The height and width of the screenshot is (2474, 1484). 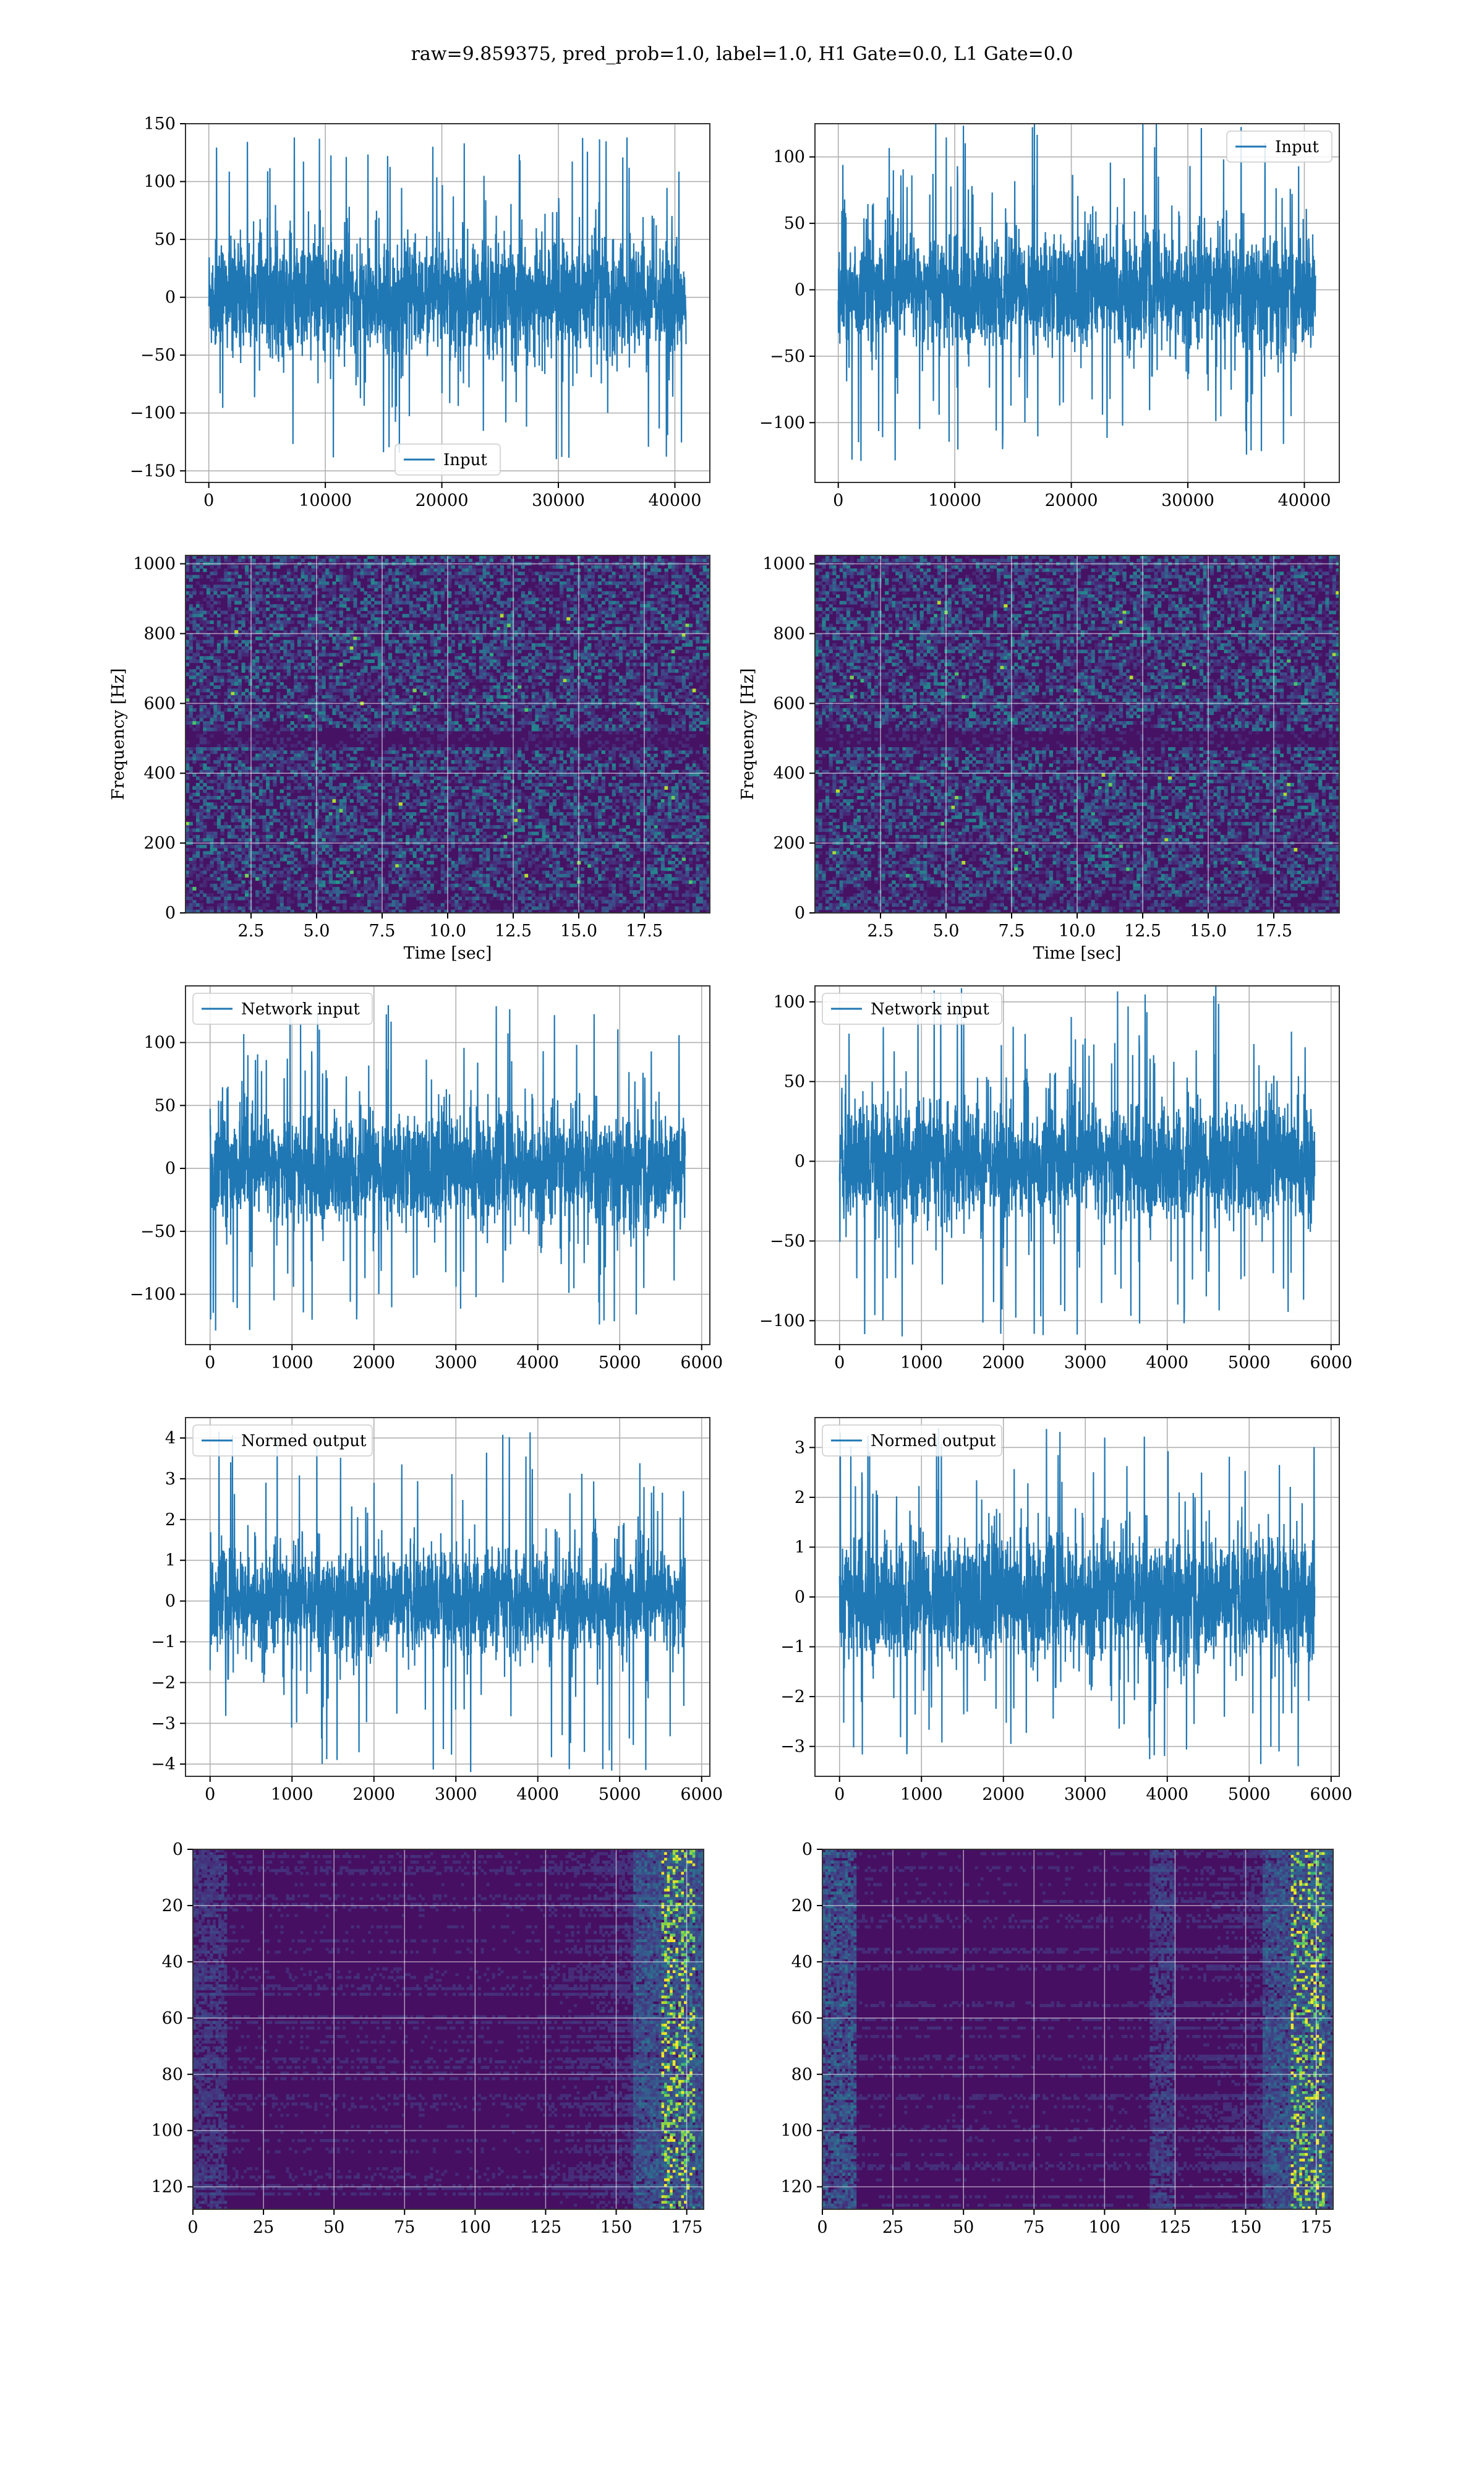 What do you see at coordinates (1208, 931) in the screenshot?
I see `spectrogram-l1-x-tick-label-5: 15.0` at bounding box center [1208, 931].